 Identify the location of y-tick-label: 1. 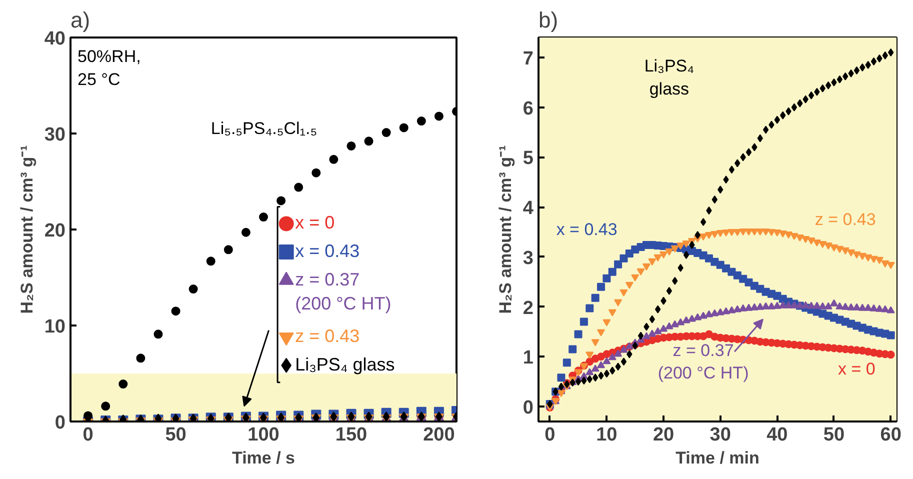
(528, 358).